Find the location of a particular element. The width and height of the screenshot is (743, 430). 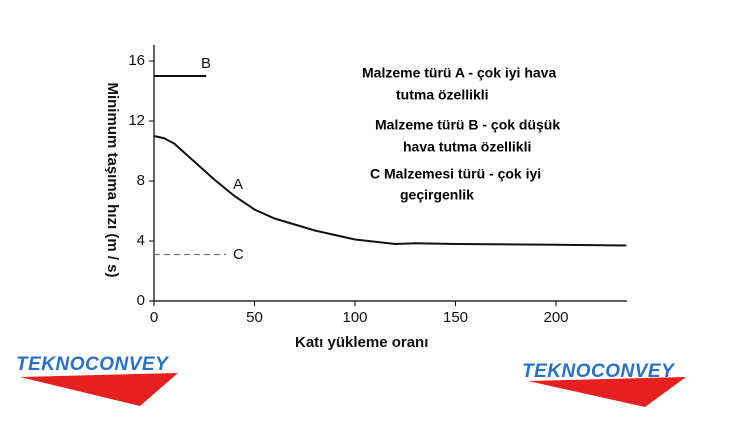

x-tick-label: 50 is located at coordinates (254, 317).